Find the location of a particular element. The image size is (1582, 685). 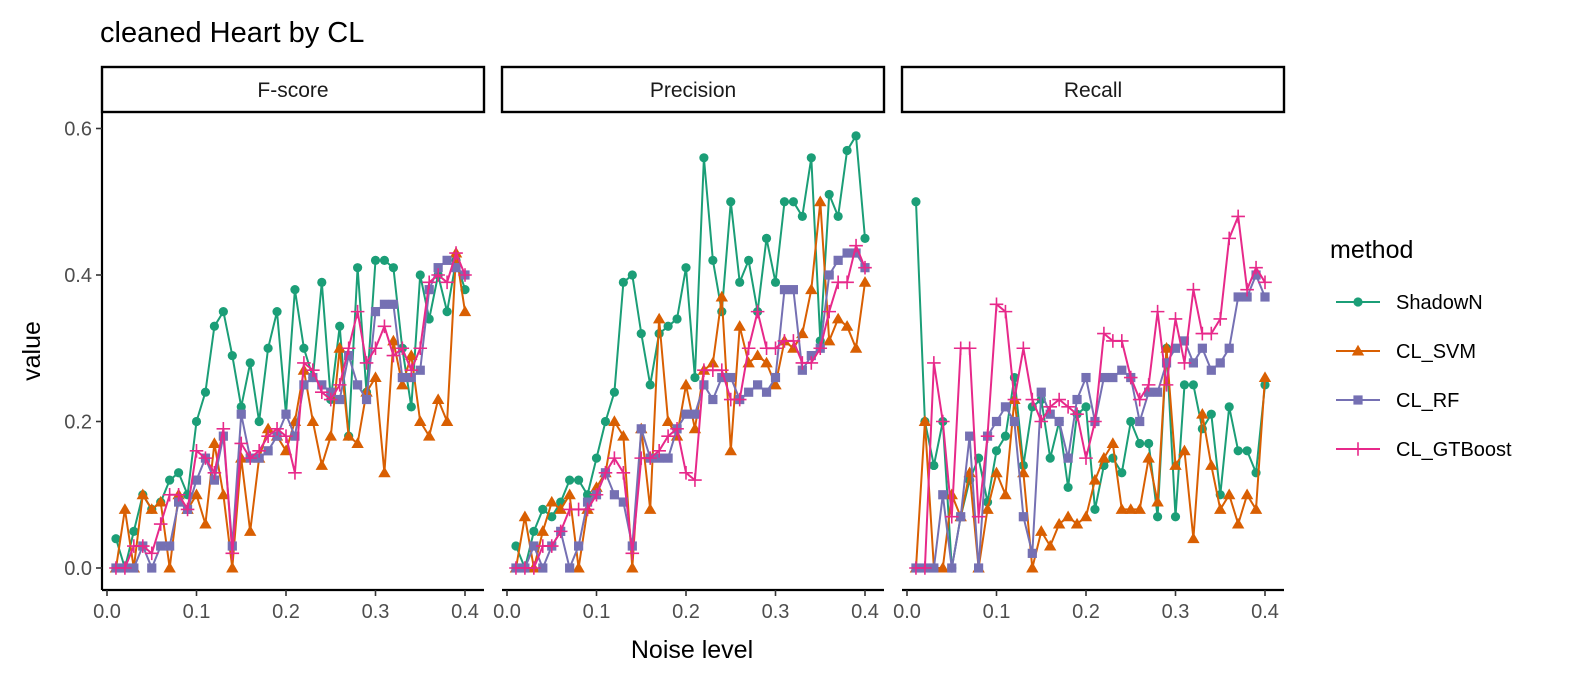

y-axis-title: value is located at coordinates (32, 351).